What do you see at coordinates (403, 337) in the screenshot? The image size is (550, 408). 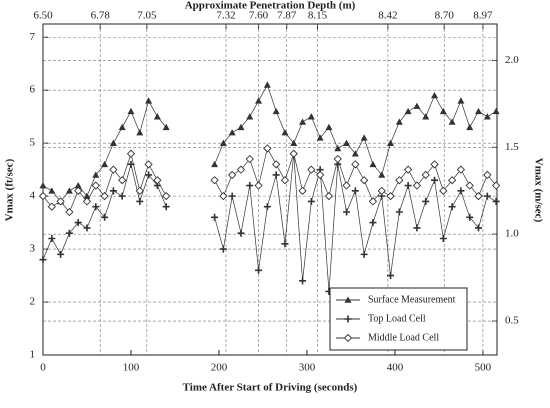 I see `legend-label: Middle Load Cell` at bounding box center [403, 337].